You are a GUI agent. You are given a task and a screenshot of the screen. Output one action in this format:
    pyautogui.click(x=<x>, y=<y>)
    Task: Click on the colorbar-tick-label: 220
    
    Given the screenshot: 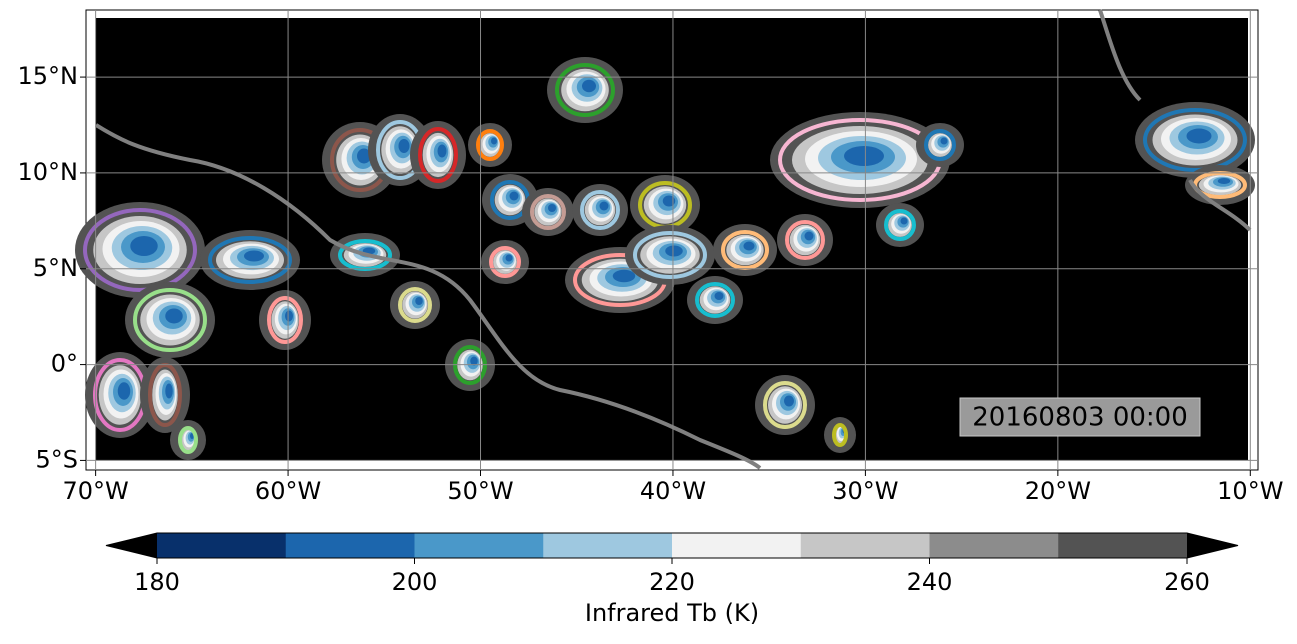 What is the action you would take?
    pyautogui.click(x=672, y=582)
    